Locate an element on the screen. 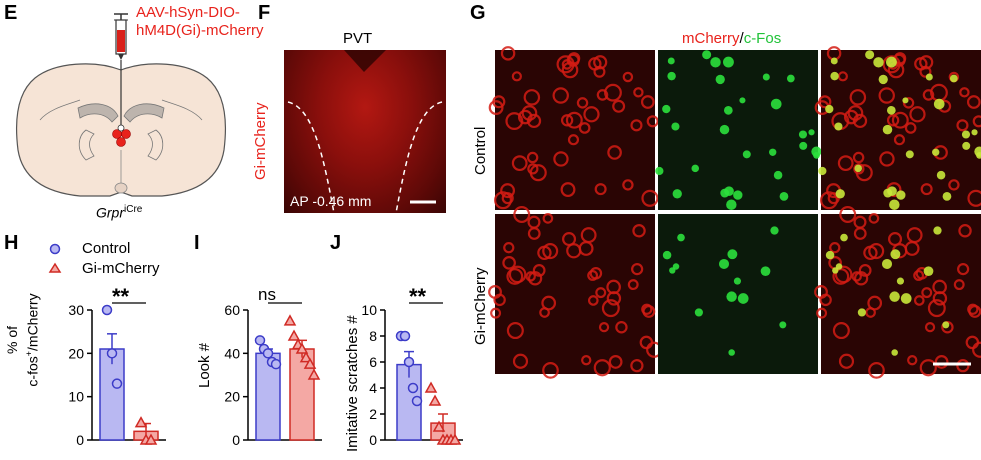 The height and width of the screenshot is (460, 981). pvt-micrograph: AP -0.46 mm is located at coordinates (365, 132).